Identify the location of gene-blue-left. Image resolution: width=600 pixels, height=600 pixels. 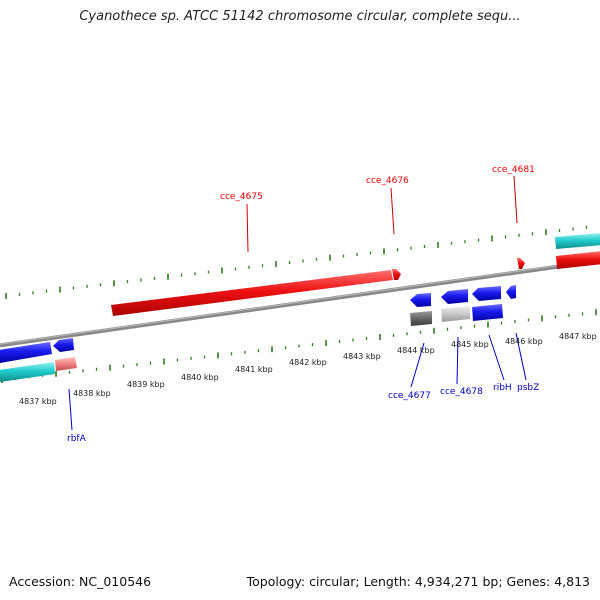
(26, 352).